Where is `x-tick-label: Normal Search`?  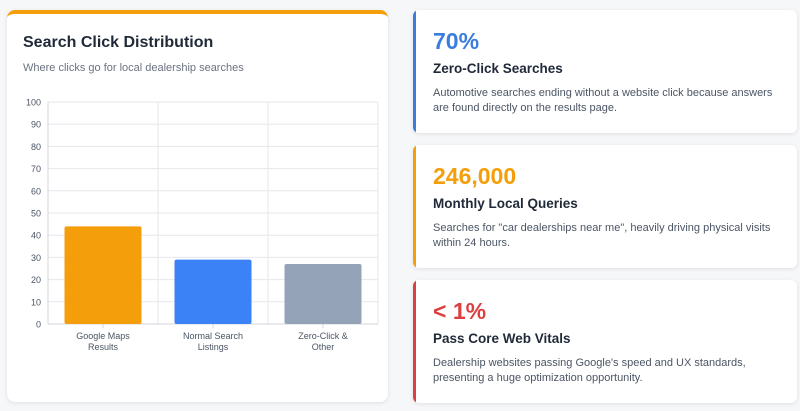
x-tick-label: Normal Search is located at coordinates (213, 336).